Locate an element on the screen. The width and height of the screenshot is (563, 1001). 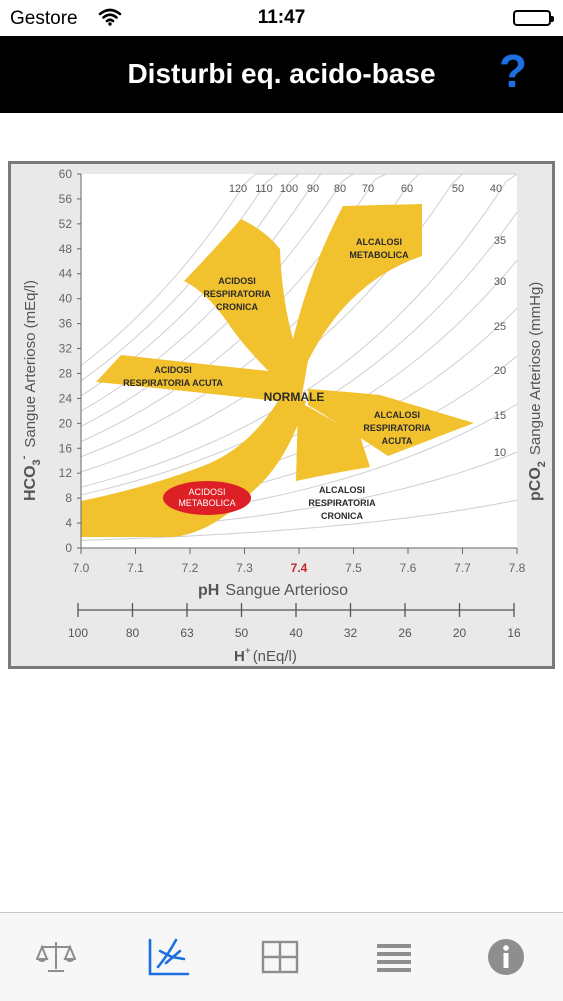
ph-tick-label: 7.3 is located at coordinates (244, 568).